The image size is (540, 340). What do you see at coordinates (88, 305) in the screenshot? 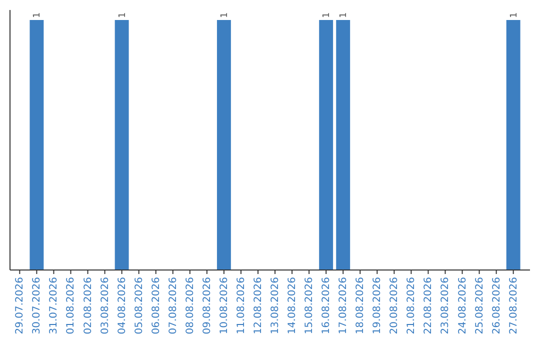
I see `x-tick-label: 02.08.2026` at bounding box center [88, 305].